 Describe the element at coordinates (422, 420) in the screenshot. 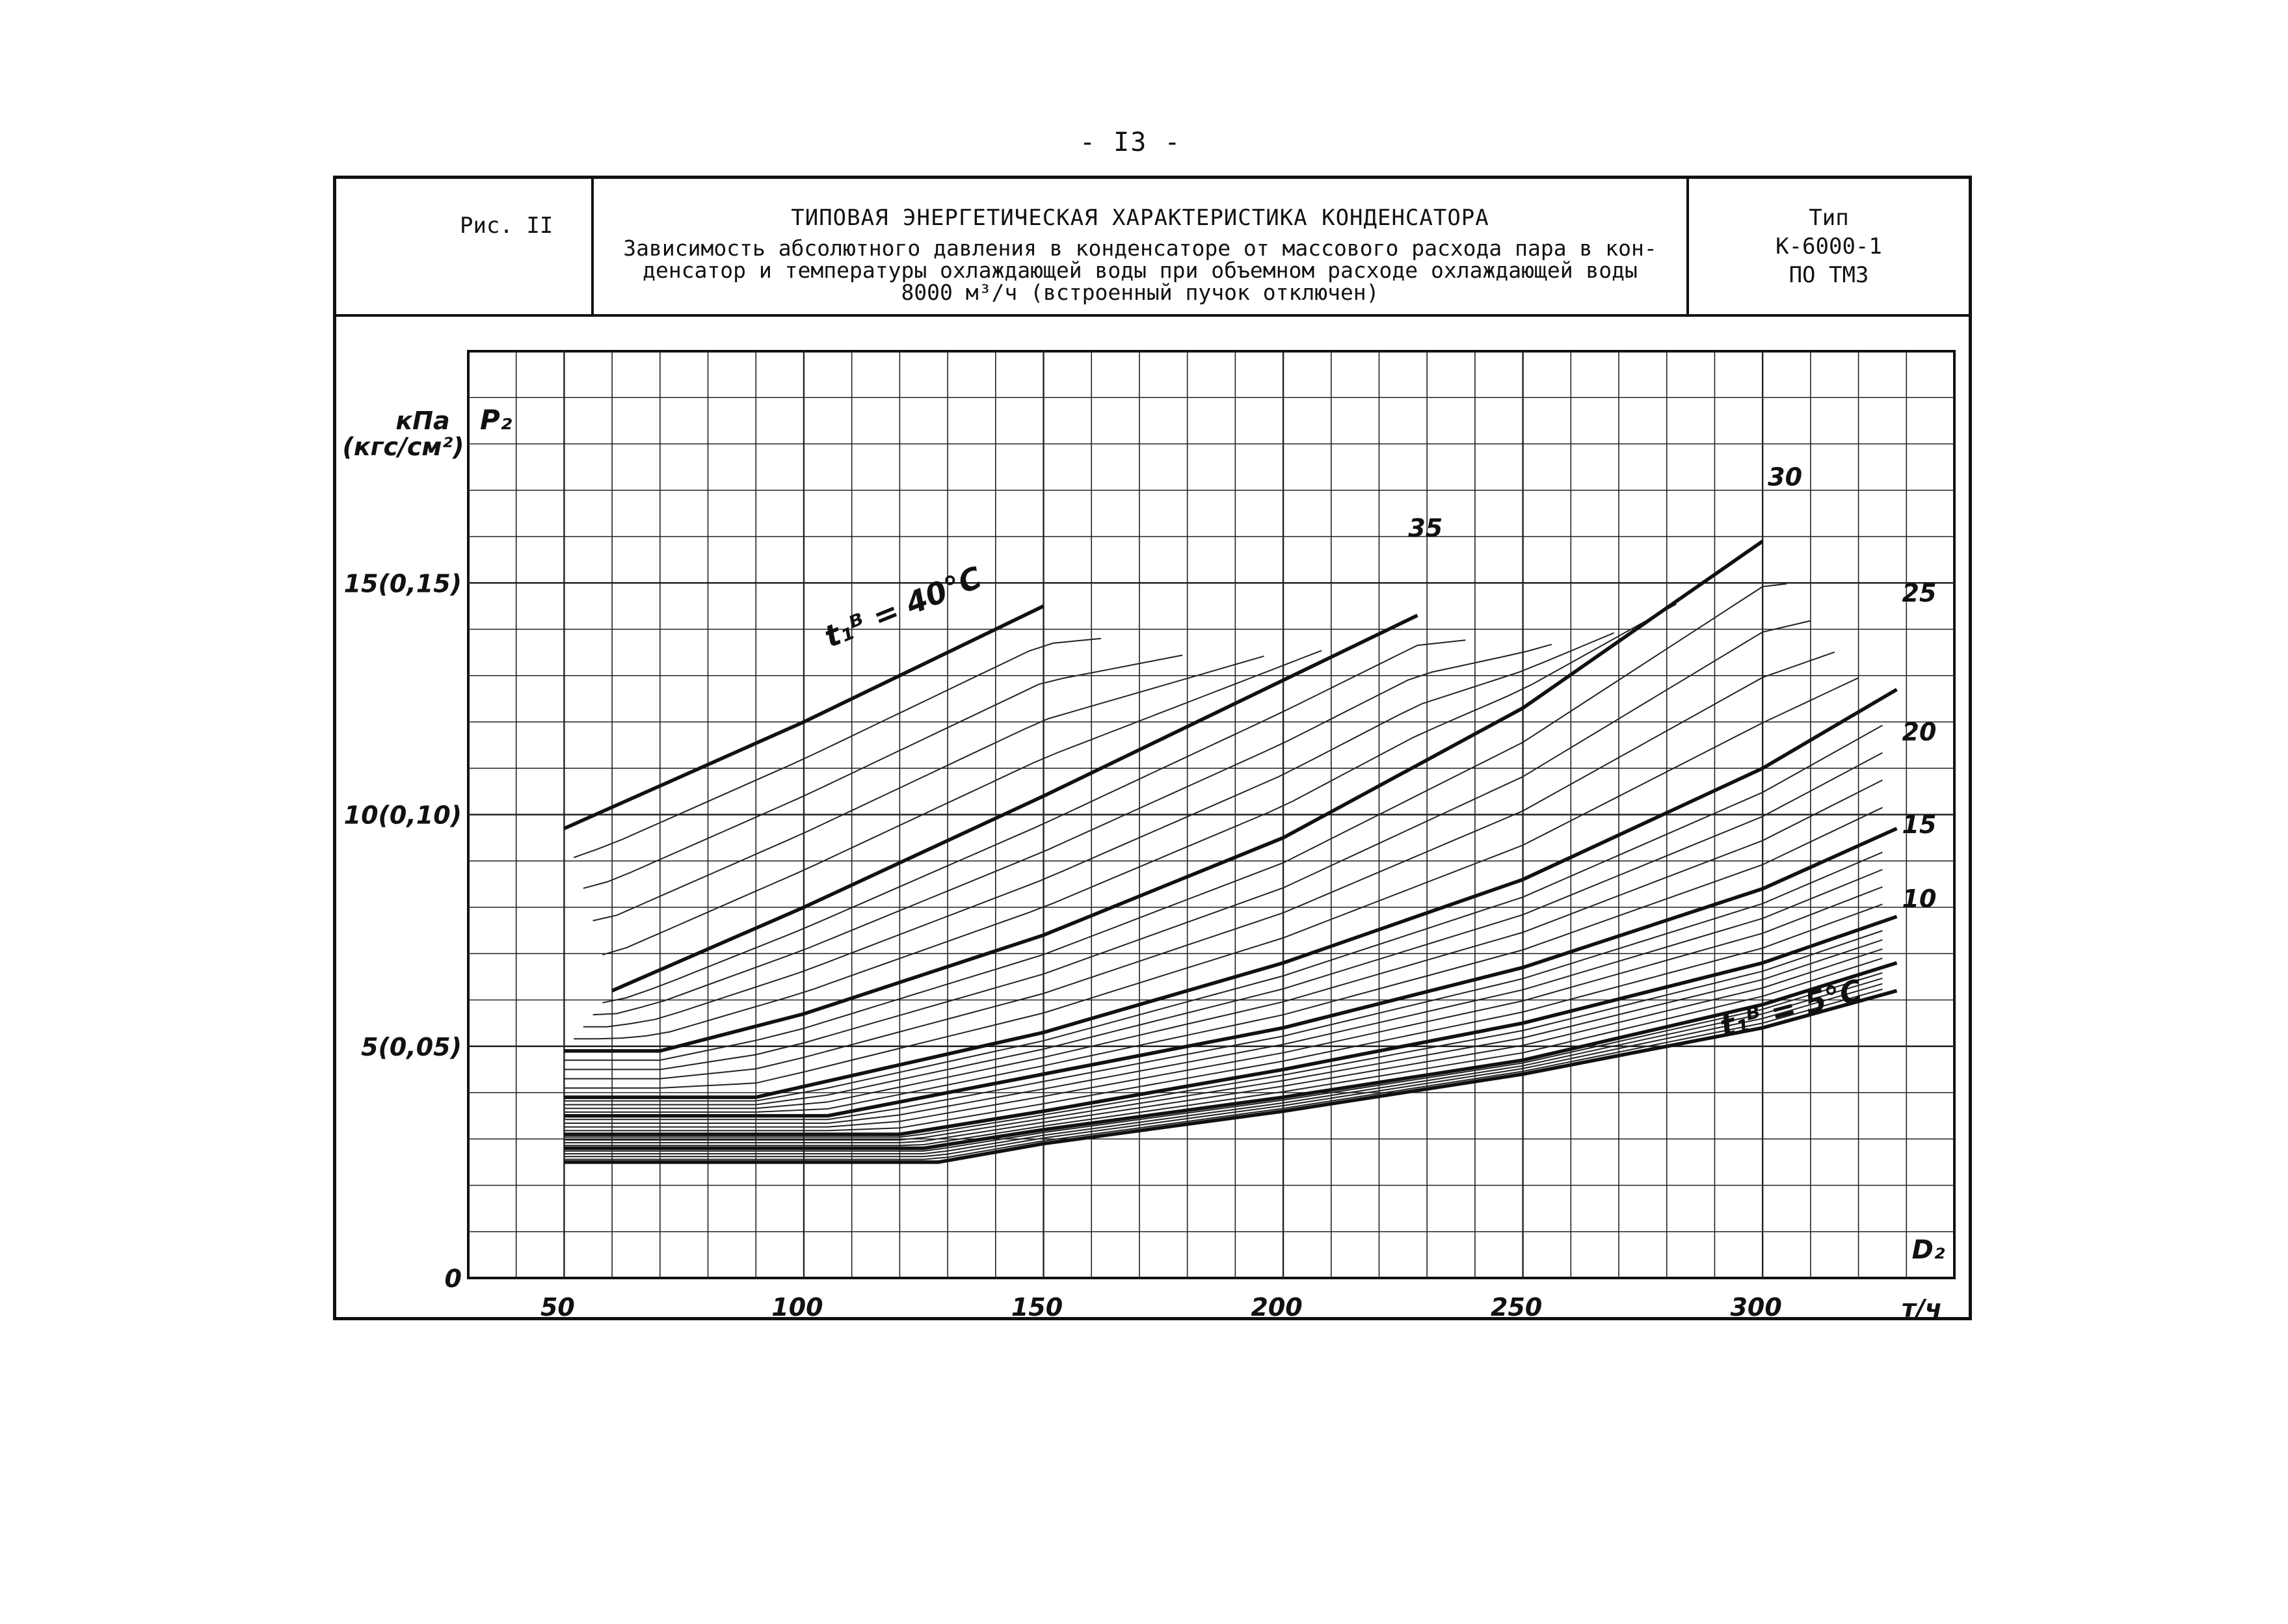

I see `y-axis-unit-line1: кПа` at that location.